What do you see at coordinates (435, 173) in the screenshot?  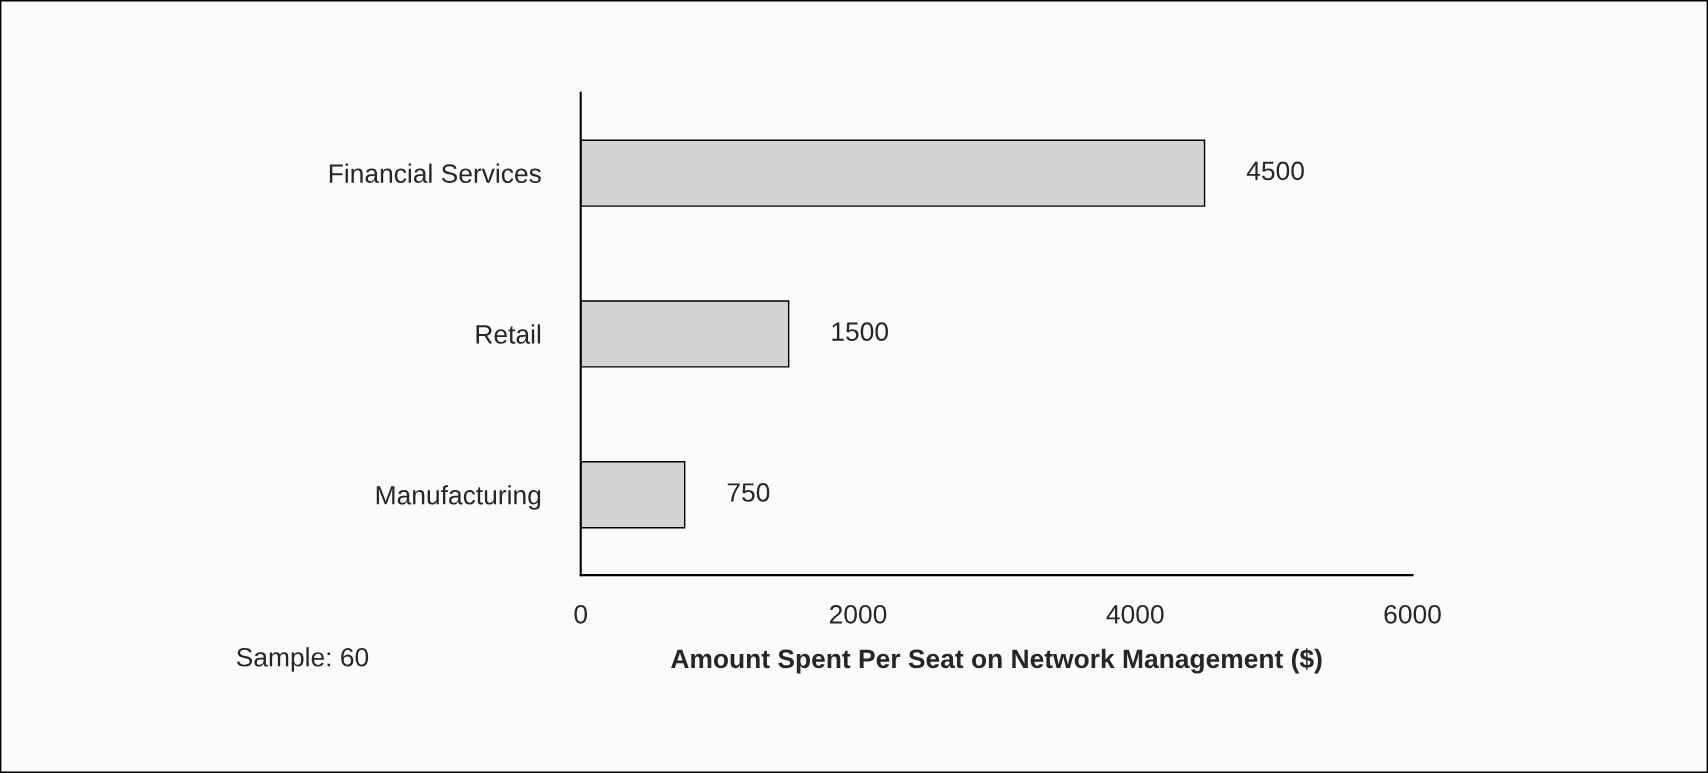 I see `y-tick-label: Financial Services` at bounding box center [435, 173].